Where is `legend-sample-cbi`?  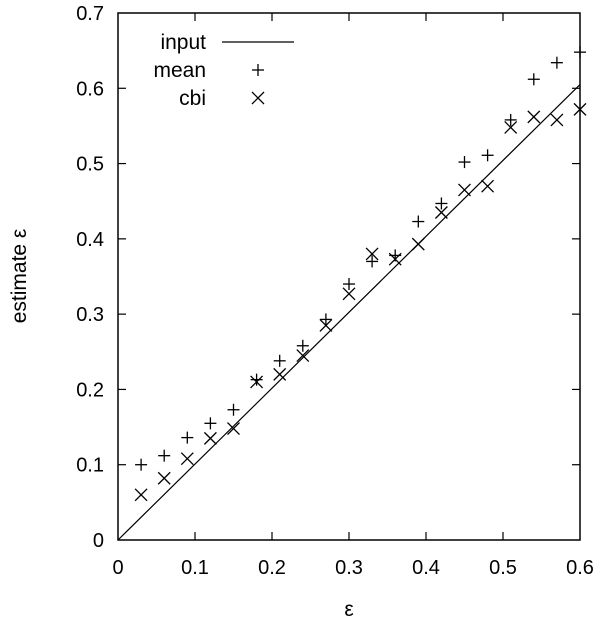
legend-sample-cbi is located at coordinates (258, 98).